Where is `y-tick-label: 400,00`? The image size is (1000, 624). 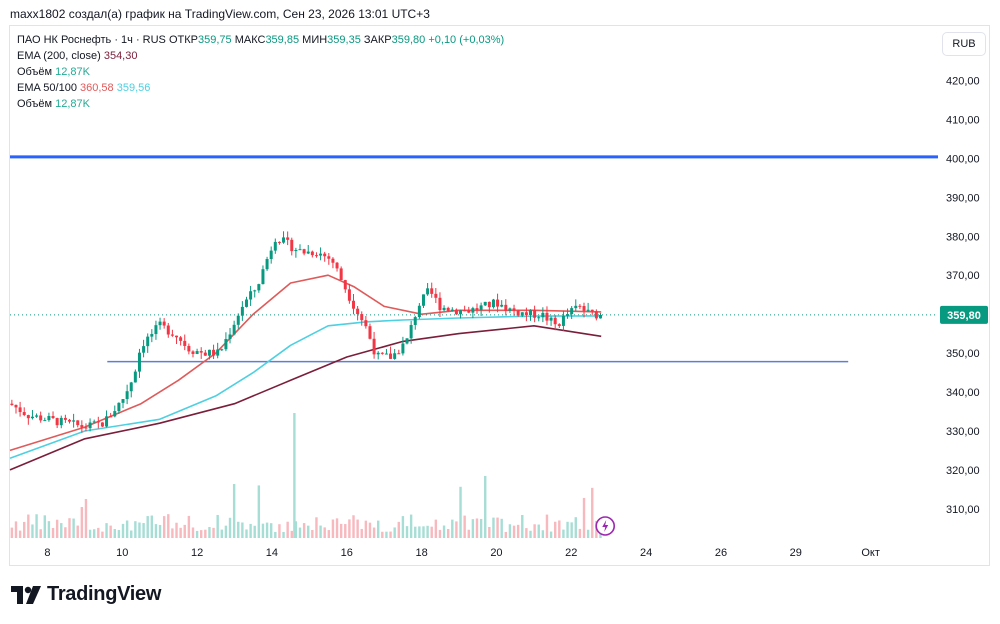
y-tick-label: 400,00 is located at coordinates (963, 159).